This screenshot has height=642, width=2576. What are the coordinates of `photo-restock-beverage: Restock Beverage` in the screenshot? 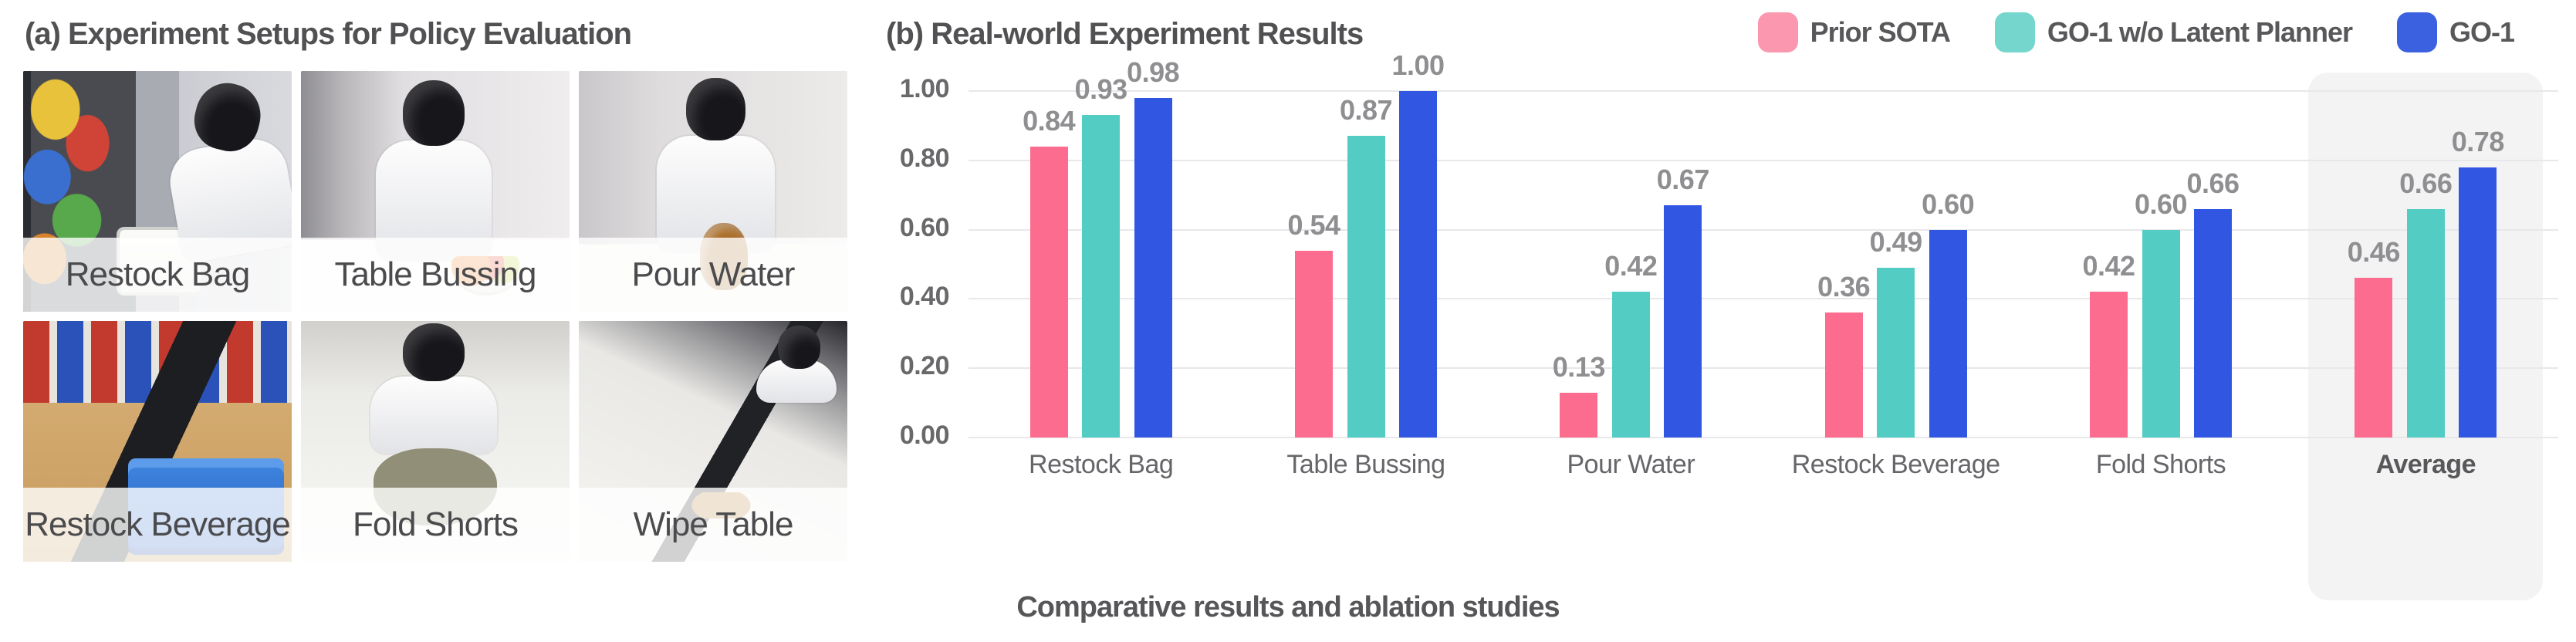 It's located at (157, 441).